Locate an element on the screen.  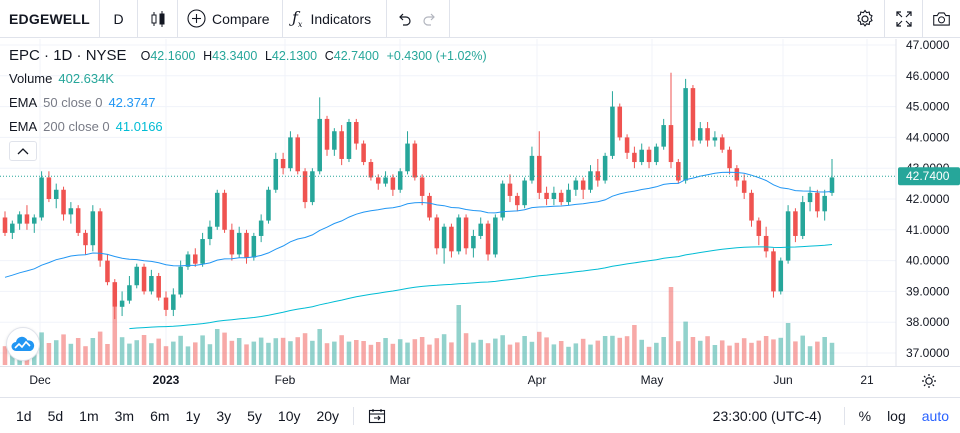
redo-icon is located at coordinates (430, 19).